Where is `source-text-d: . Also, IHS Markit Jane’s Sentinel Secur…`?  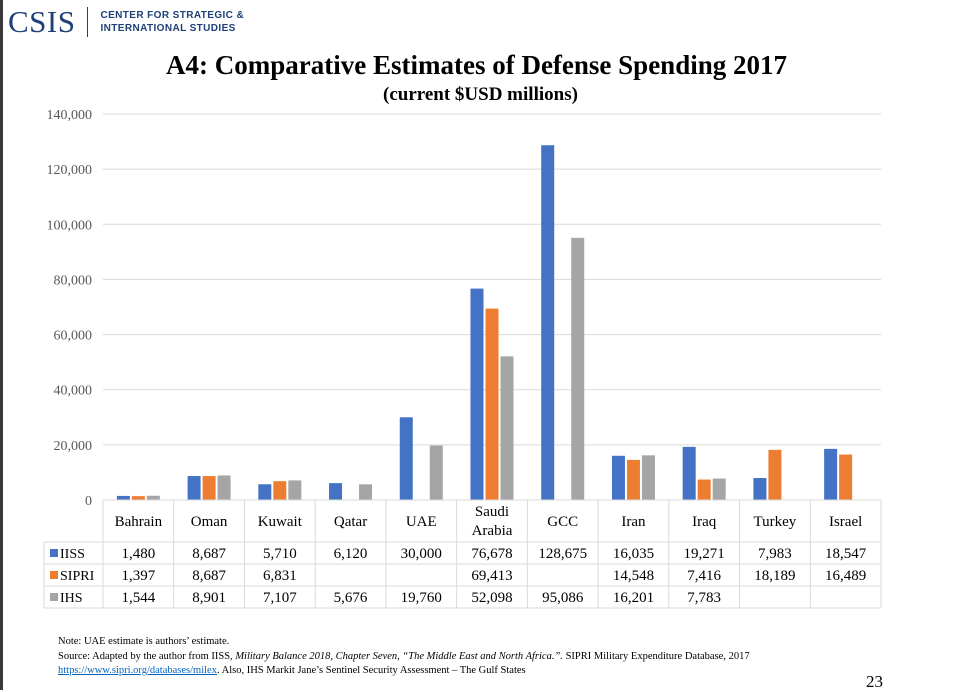 source-text-d: . Also, IHS Markit Jane’s Sentinel Secur… is located at coordinates (371, 670).